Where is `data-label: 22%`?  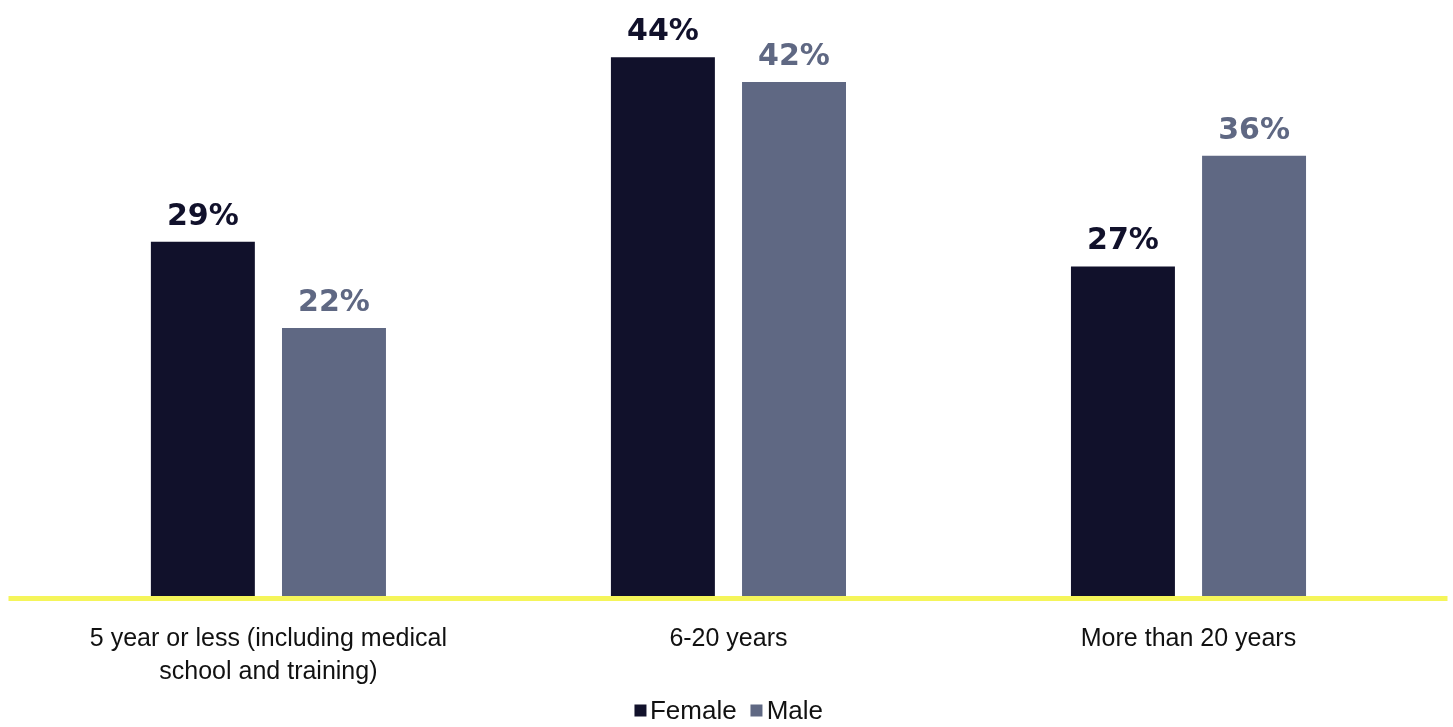
data-label: 22% is located at coordinates (334, 300).